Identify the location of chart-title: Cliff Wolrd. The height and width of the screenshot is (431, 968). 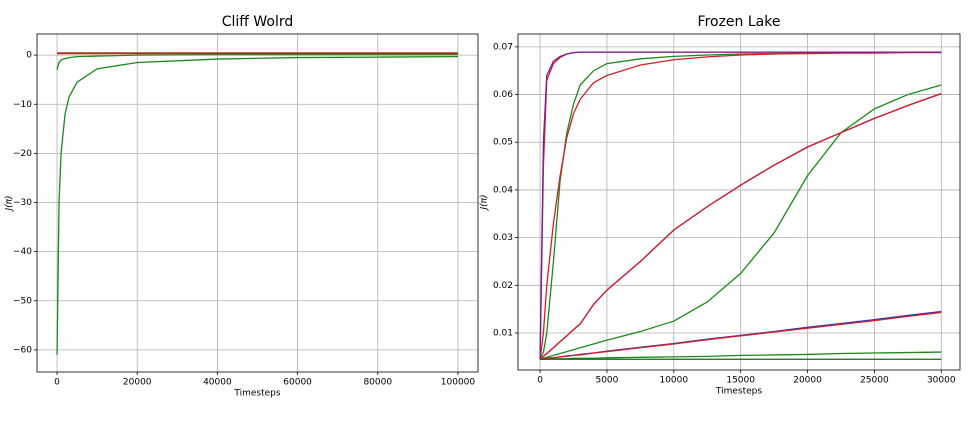
(258, 22).